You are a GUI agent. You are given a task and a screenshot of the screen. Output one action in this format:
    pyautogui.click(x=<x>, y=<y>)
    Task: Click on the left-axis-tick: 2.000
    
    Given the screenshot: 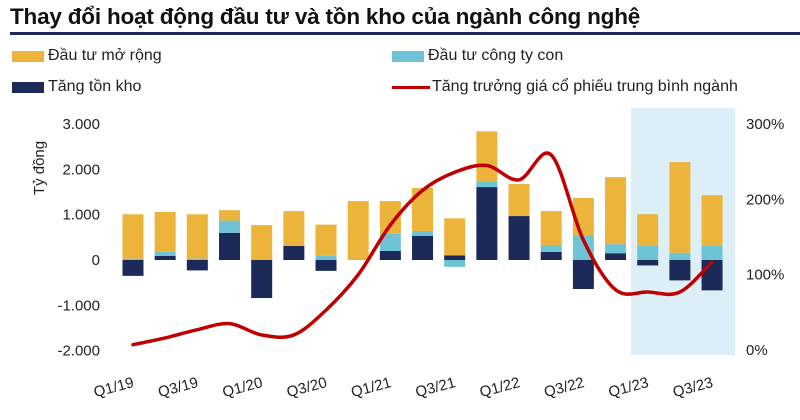 What is the action you would take?
    pyautogui.click(x=81, y=169)
    